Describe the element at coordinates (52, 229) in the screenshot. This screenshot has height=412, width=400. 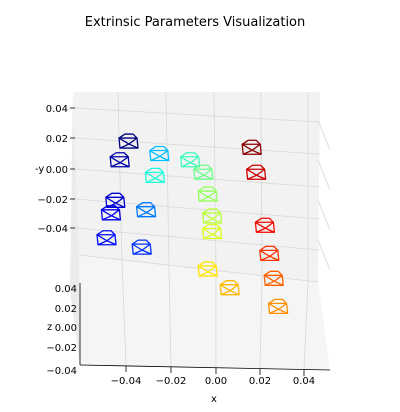
I see `y-tick-label: −0.04` at that location.